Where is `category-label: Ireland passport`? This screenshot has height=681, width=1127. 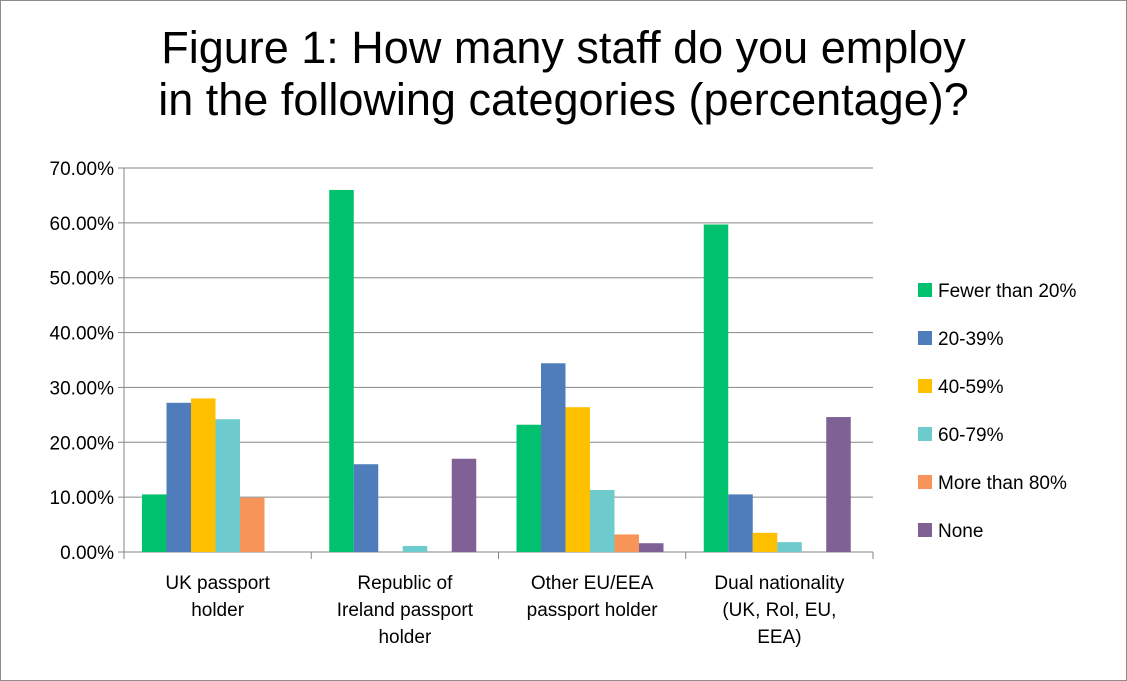
category-label: Ireland passport is located at coordinates (405, 610).